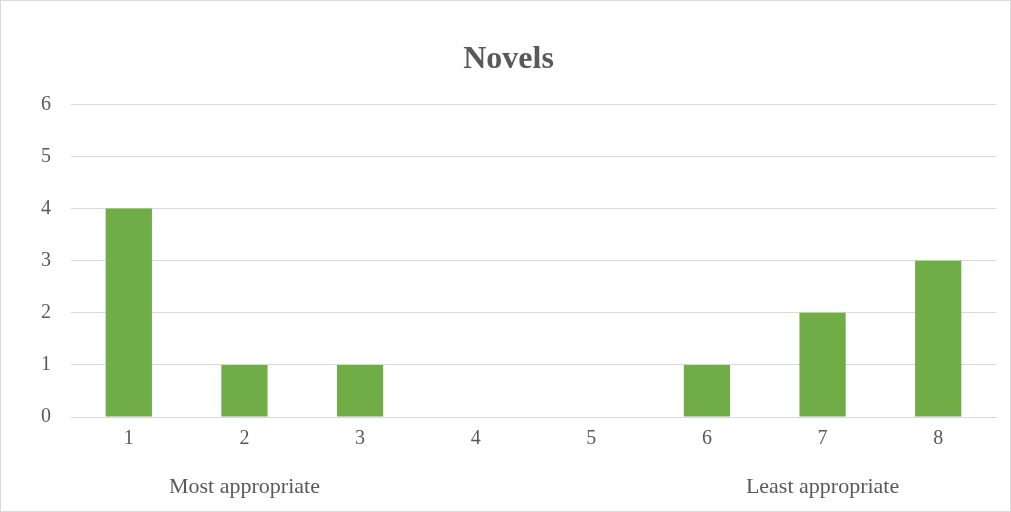  Describe the element at coordinates (128, 437) in the screenshot. I see `x-tick-label: 1` at that location.